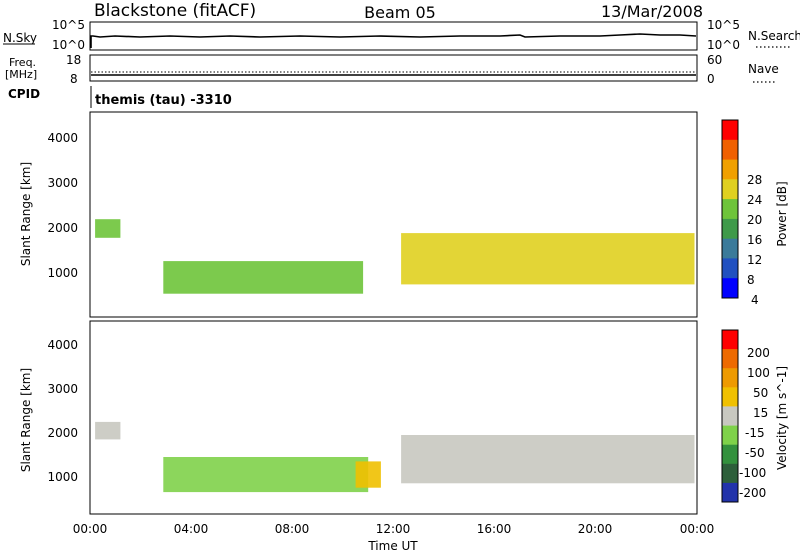  I want to click on power-cbar-tick: 28, so click(754, 180).